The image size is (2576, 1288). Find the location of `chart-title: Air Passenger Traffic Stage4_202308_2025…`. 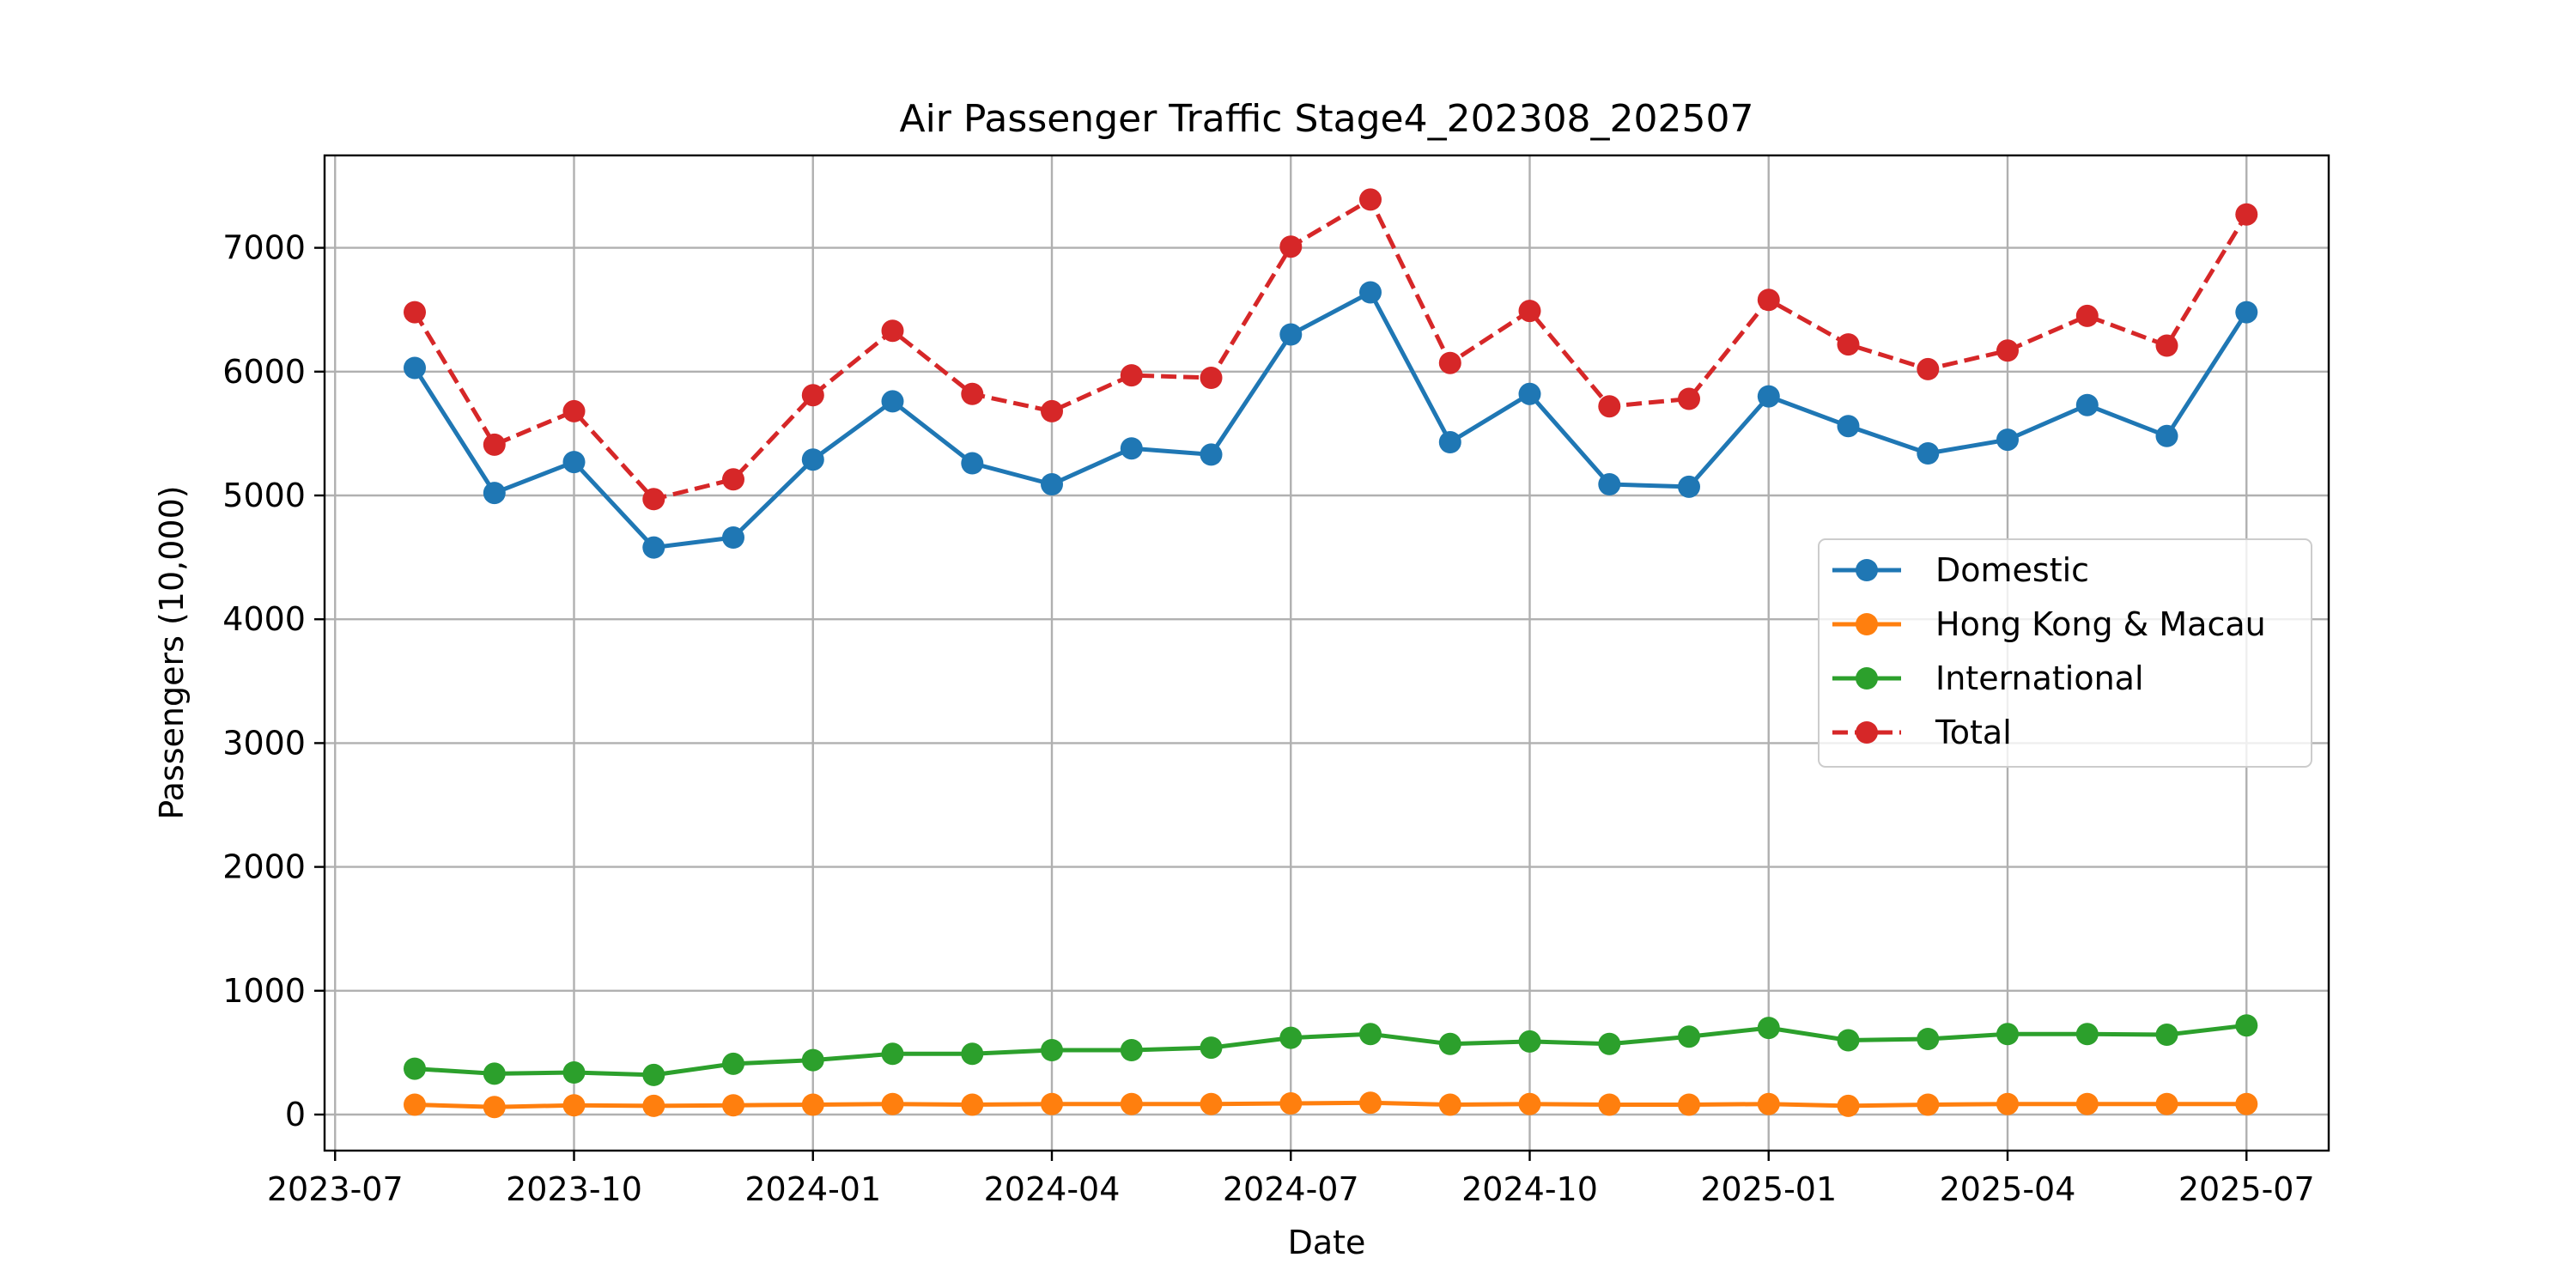

chart-title: Air Passenger Traffic Stage4_202308_2025… is located at coordinates (1326, 119).